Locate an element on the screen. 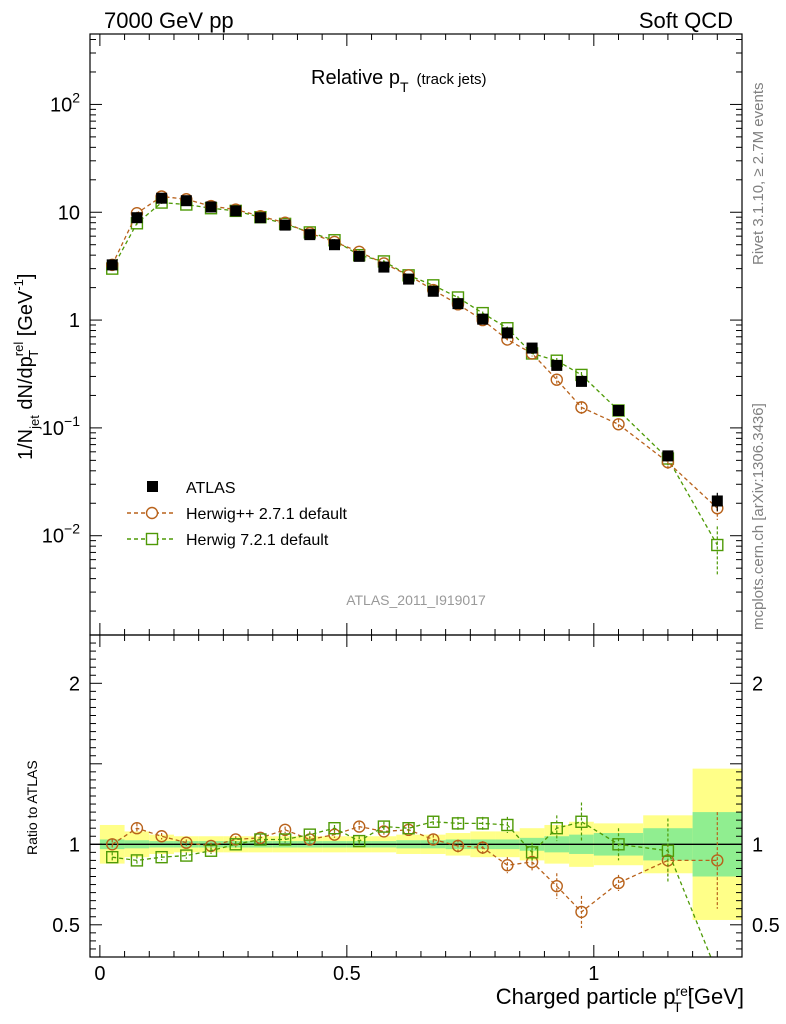 The width and height of the screenshot is (786, 1024). ratio-y-tick-label: 2 is located at coordinates (74, 684).